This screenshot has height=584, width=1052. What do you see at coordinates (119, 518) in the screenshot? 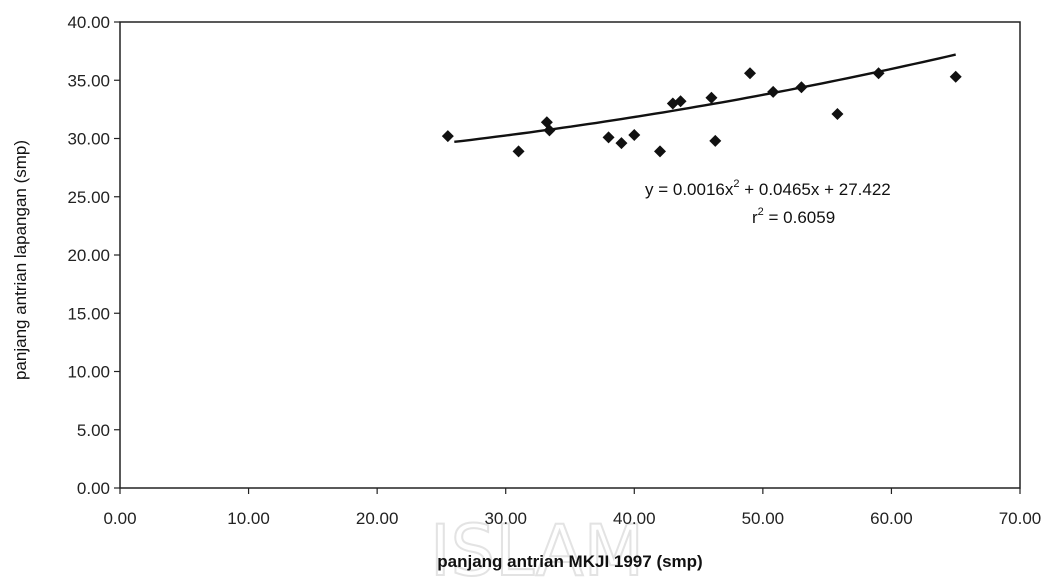
I see `x-tick-label: 0.00` at bounding box center [119, 518].